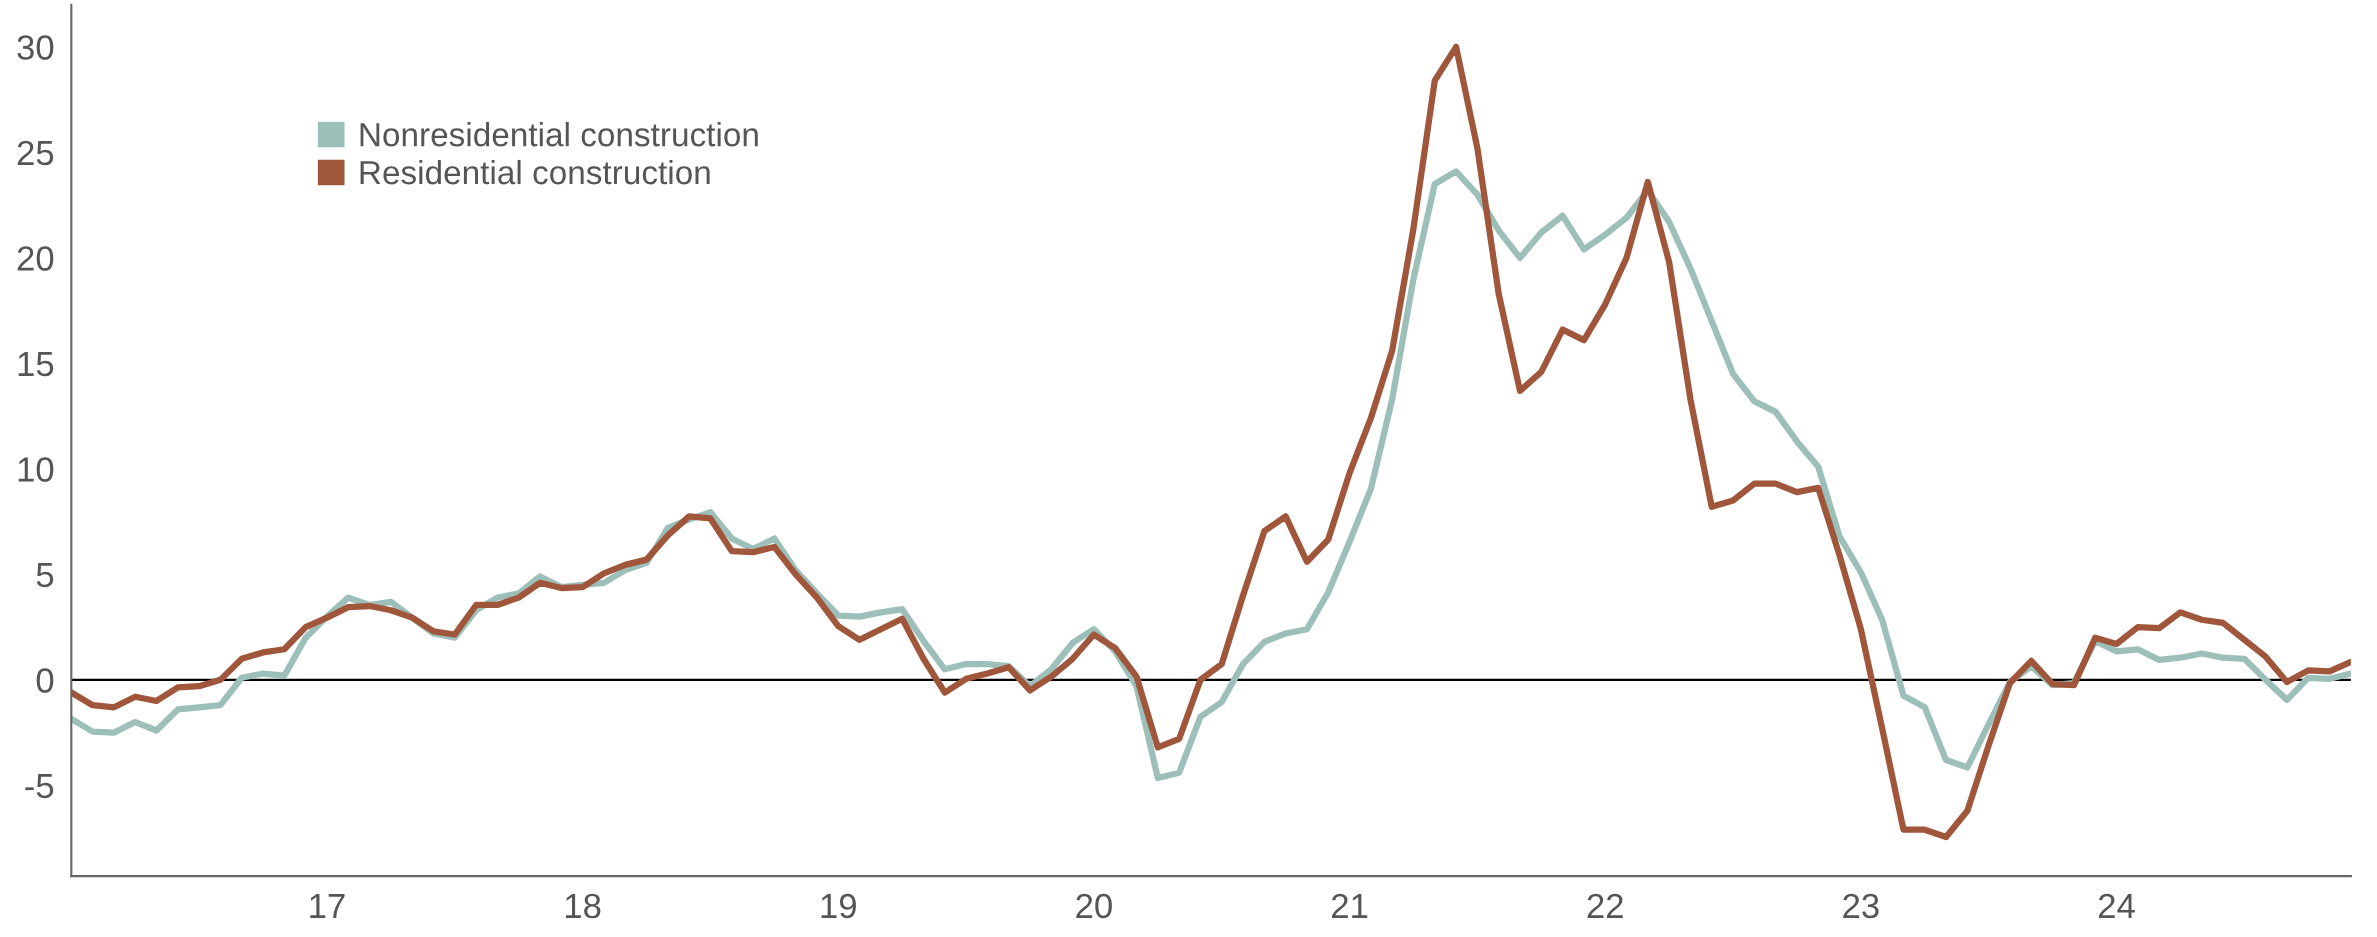 Image resolution: width=2377 pixels, height=937 pixels. I want to click on y-tick-label: 0, so click(45, 680).